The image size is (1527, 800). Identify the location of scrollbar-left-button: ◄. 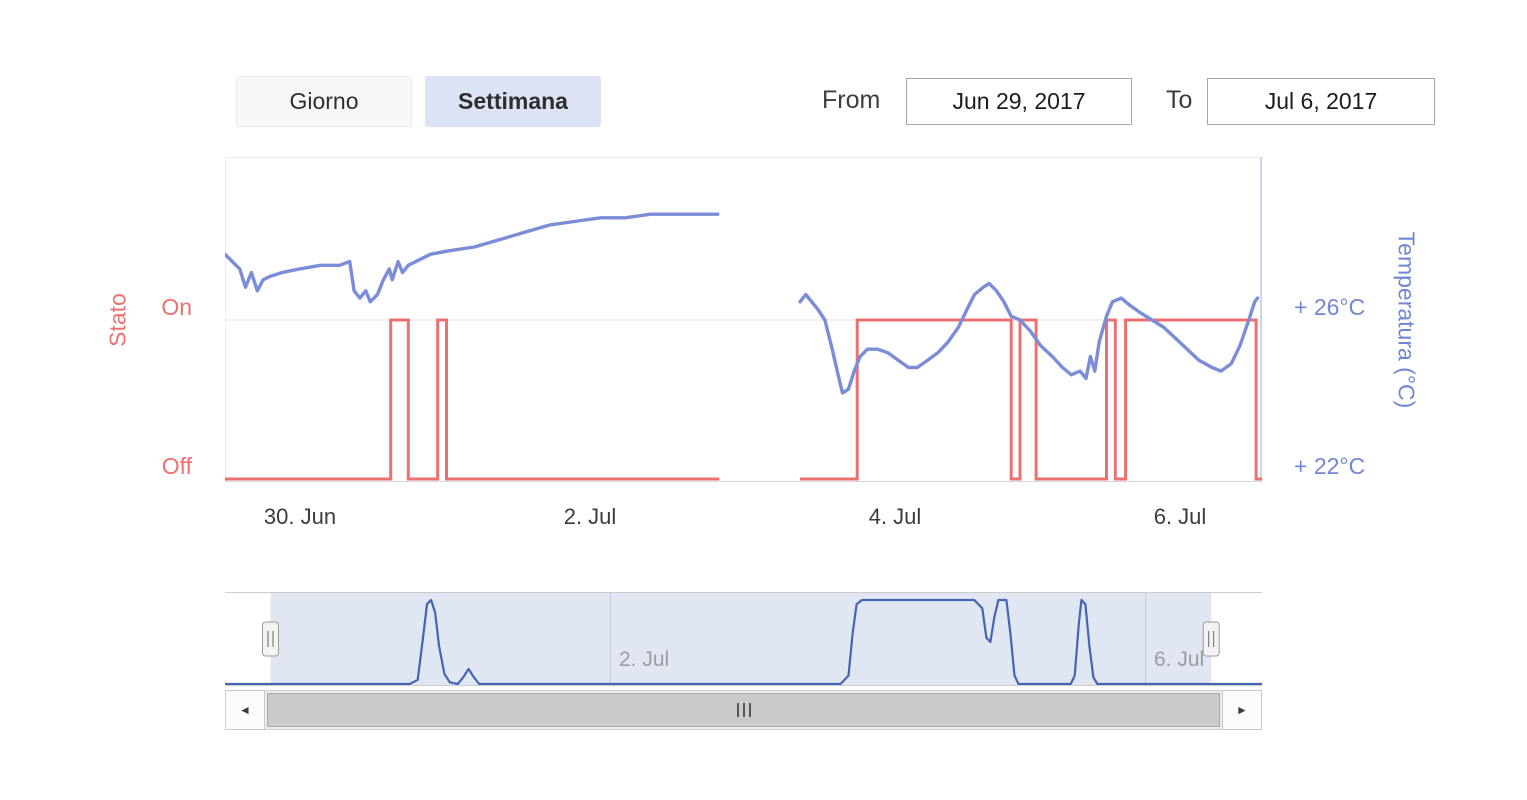
(245, 710).